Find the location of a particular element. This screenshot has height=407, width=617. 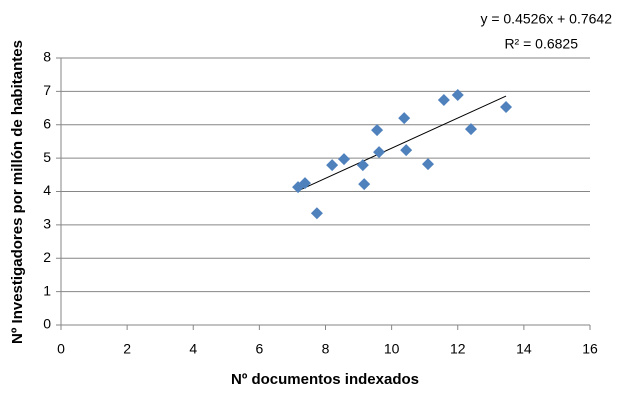

y-tick-label: 4 is located at coordinates (47, 190).